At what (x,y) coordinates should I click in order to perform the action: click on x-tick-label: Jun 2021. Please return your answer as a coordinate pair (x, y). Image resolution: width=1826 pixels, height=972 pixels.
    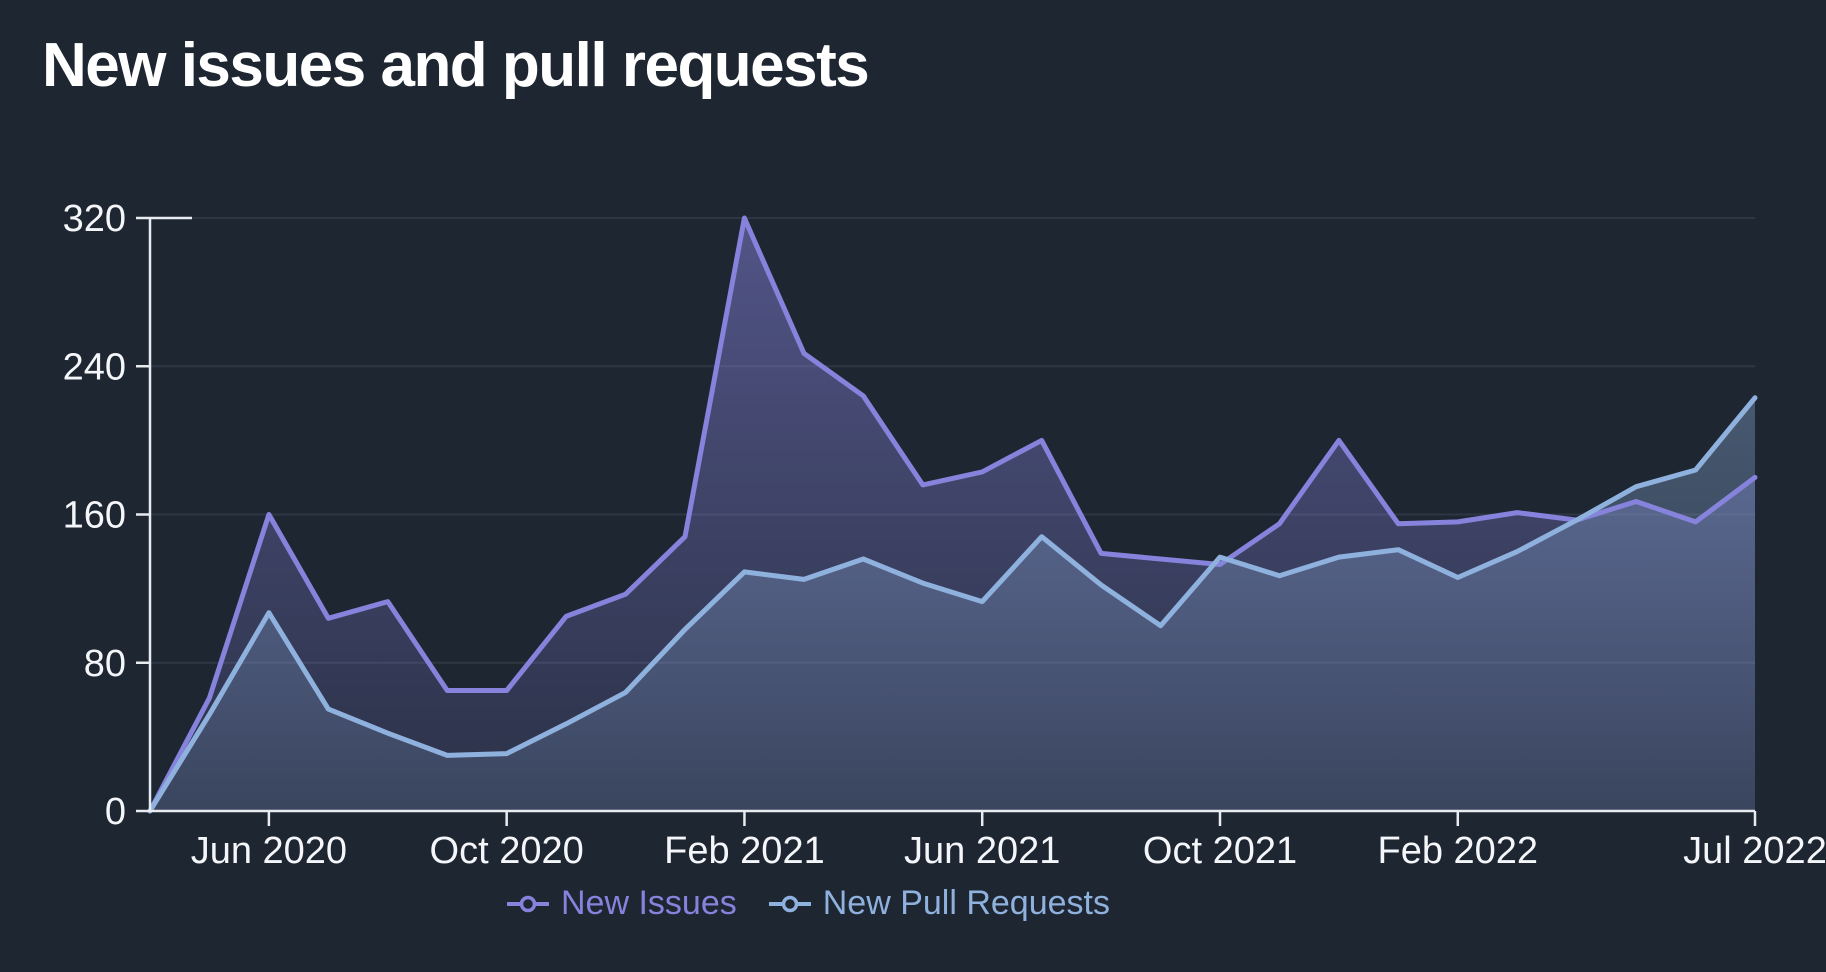
    Looking at the image, I should click on (982, 851).